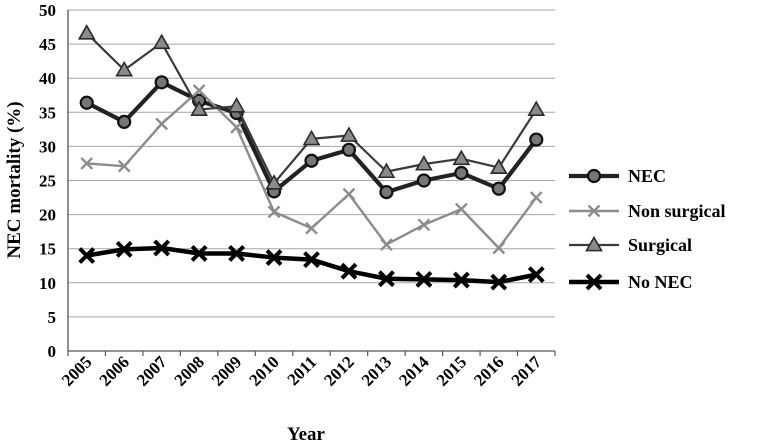 The image size is (766, 446). Describe the element at coordinates (47, 249) in the screenshot. I see `y-tick-label: 15` at that location.